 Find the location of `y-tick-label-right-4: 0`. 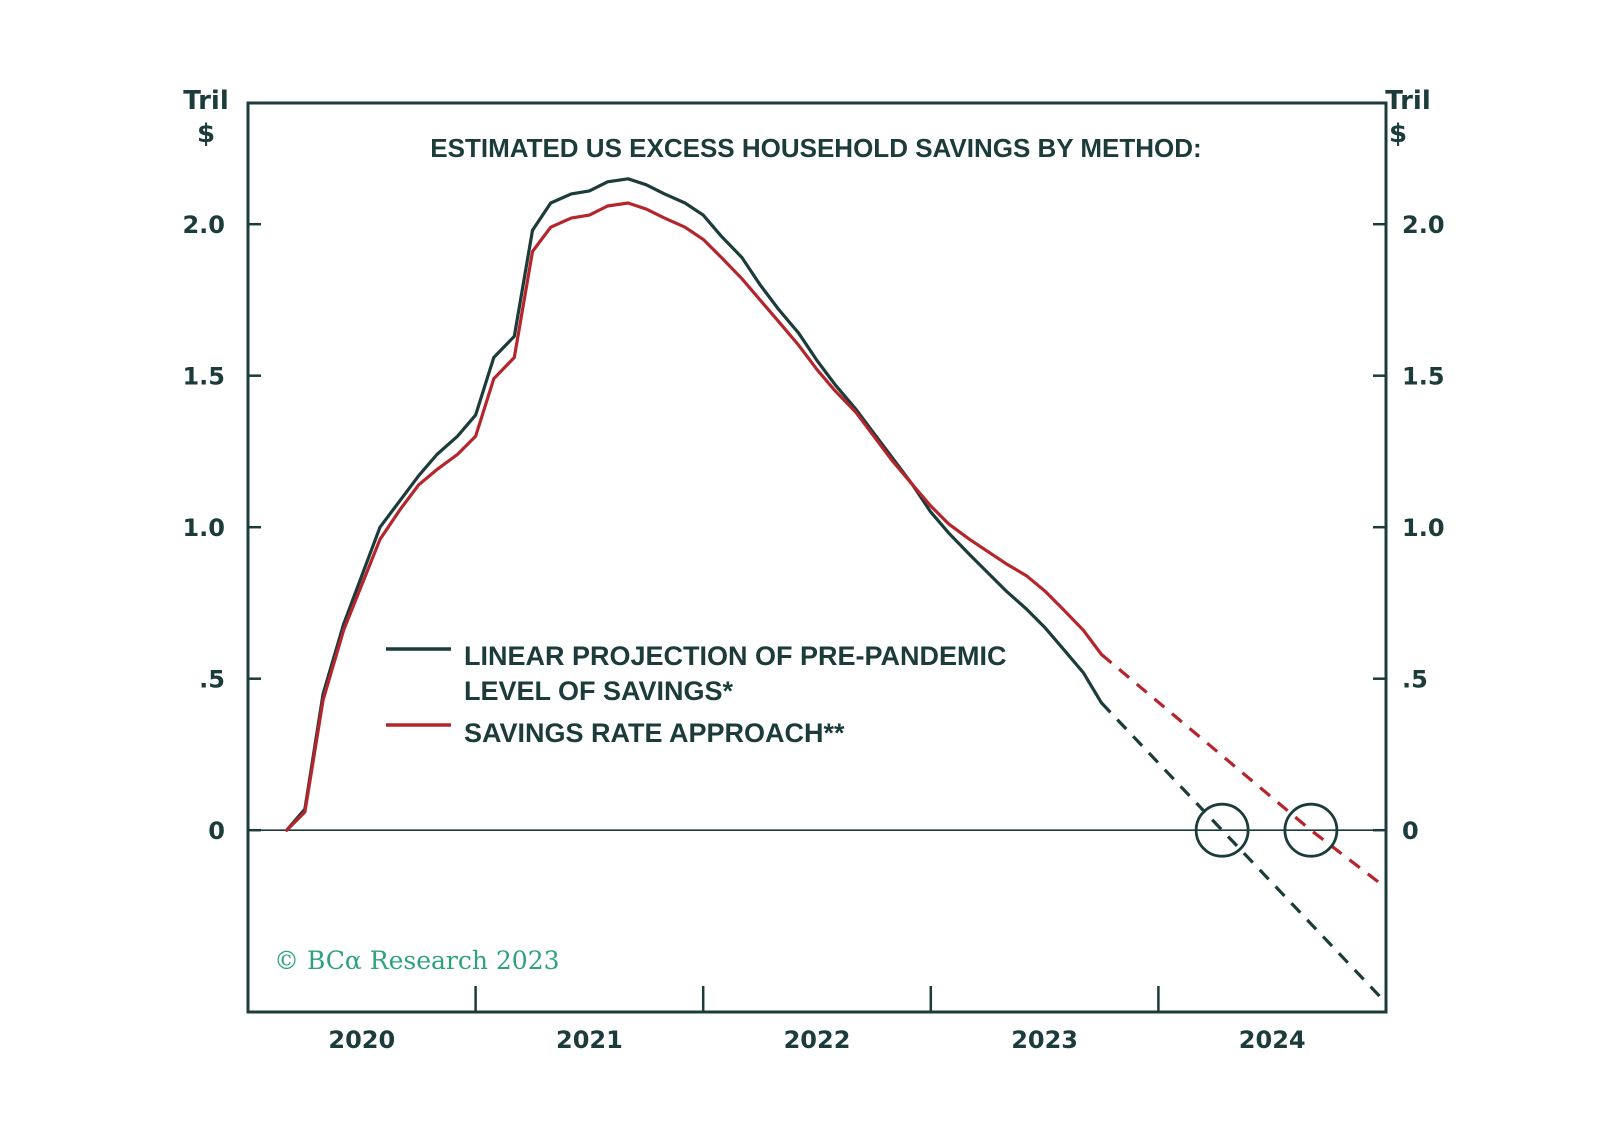

y-tick-label-right-4: 0 is located at coordinates (1410, 831).